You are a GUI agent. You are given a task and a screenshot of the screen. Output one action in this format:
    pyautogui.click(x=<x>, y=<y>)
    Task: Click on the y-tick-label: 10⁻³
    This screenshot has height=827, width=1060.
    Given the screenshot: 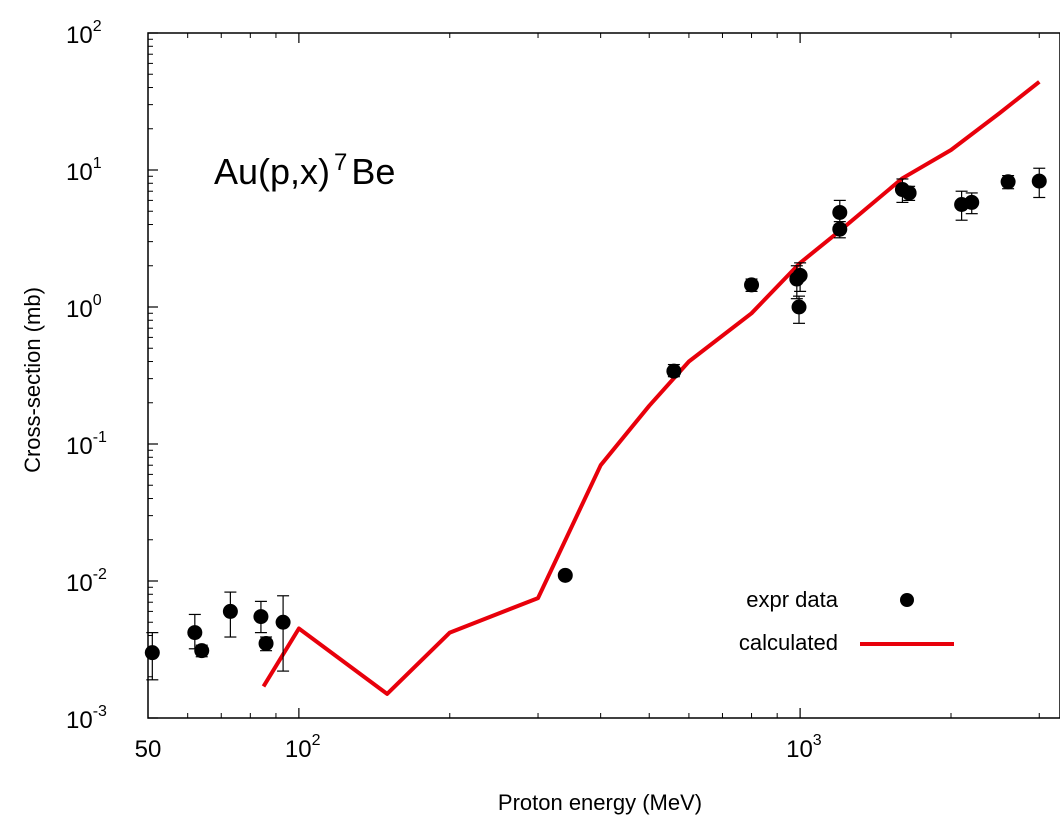 What is the action you would take?
    pyautogui.click(x=86, y=718)
    